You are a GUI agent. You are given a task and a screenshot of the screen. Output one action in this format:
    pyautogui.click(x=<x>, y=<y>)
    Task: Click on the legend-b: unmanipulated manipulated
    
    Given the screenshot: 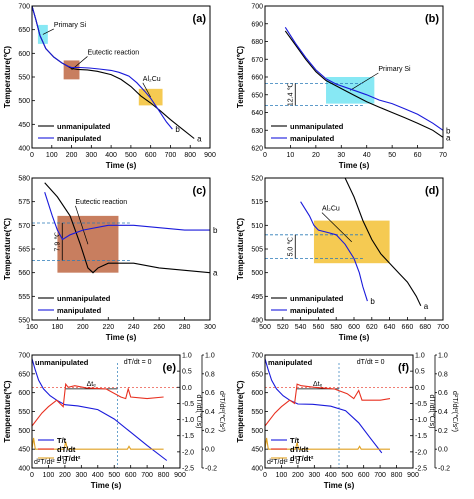 What is the action you would take?
    pyautogui.click(x=307, y=132)
    